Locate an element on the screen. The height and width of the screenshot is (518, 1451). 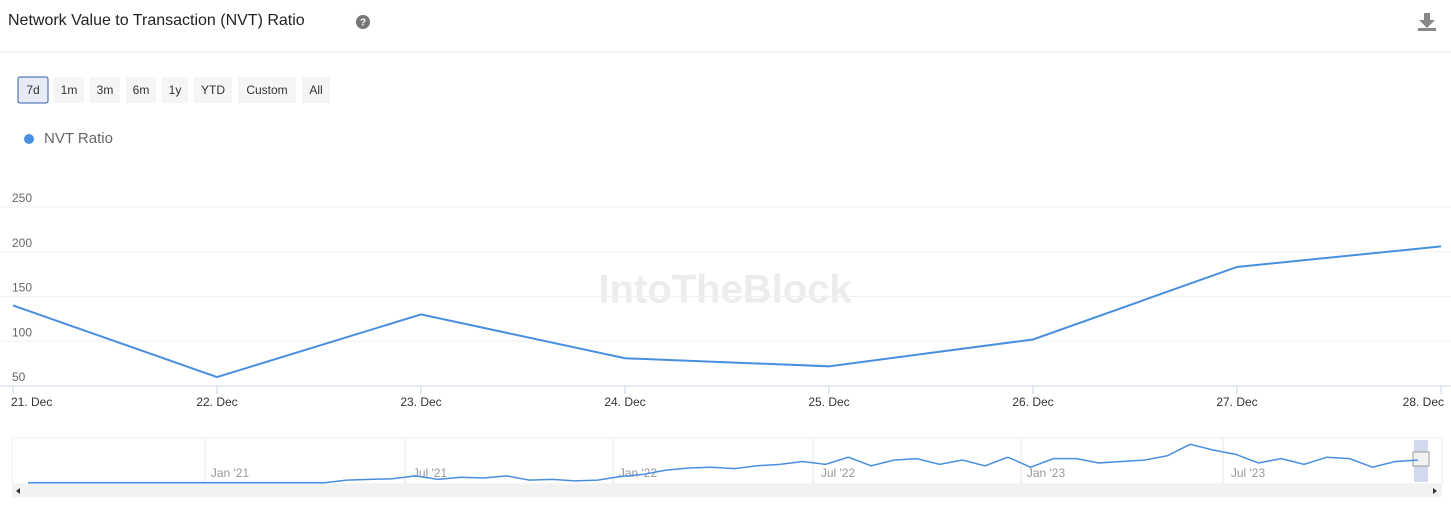
y-tick-label: 100 is located at coordinates (22, 332).